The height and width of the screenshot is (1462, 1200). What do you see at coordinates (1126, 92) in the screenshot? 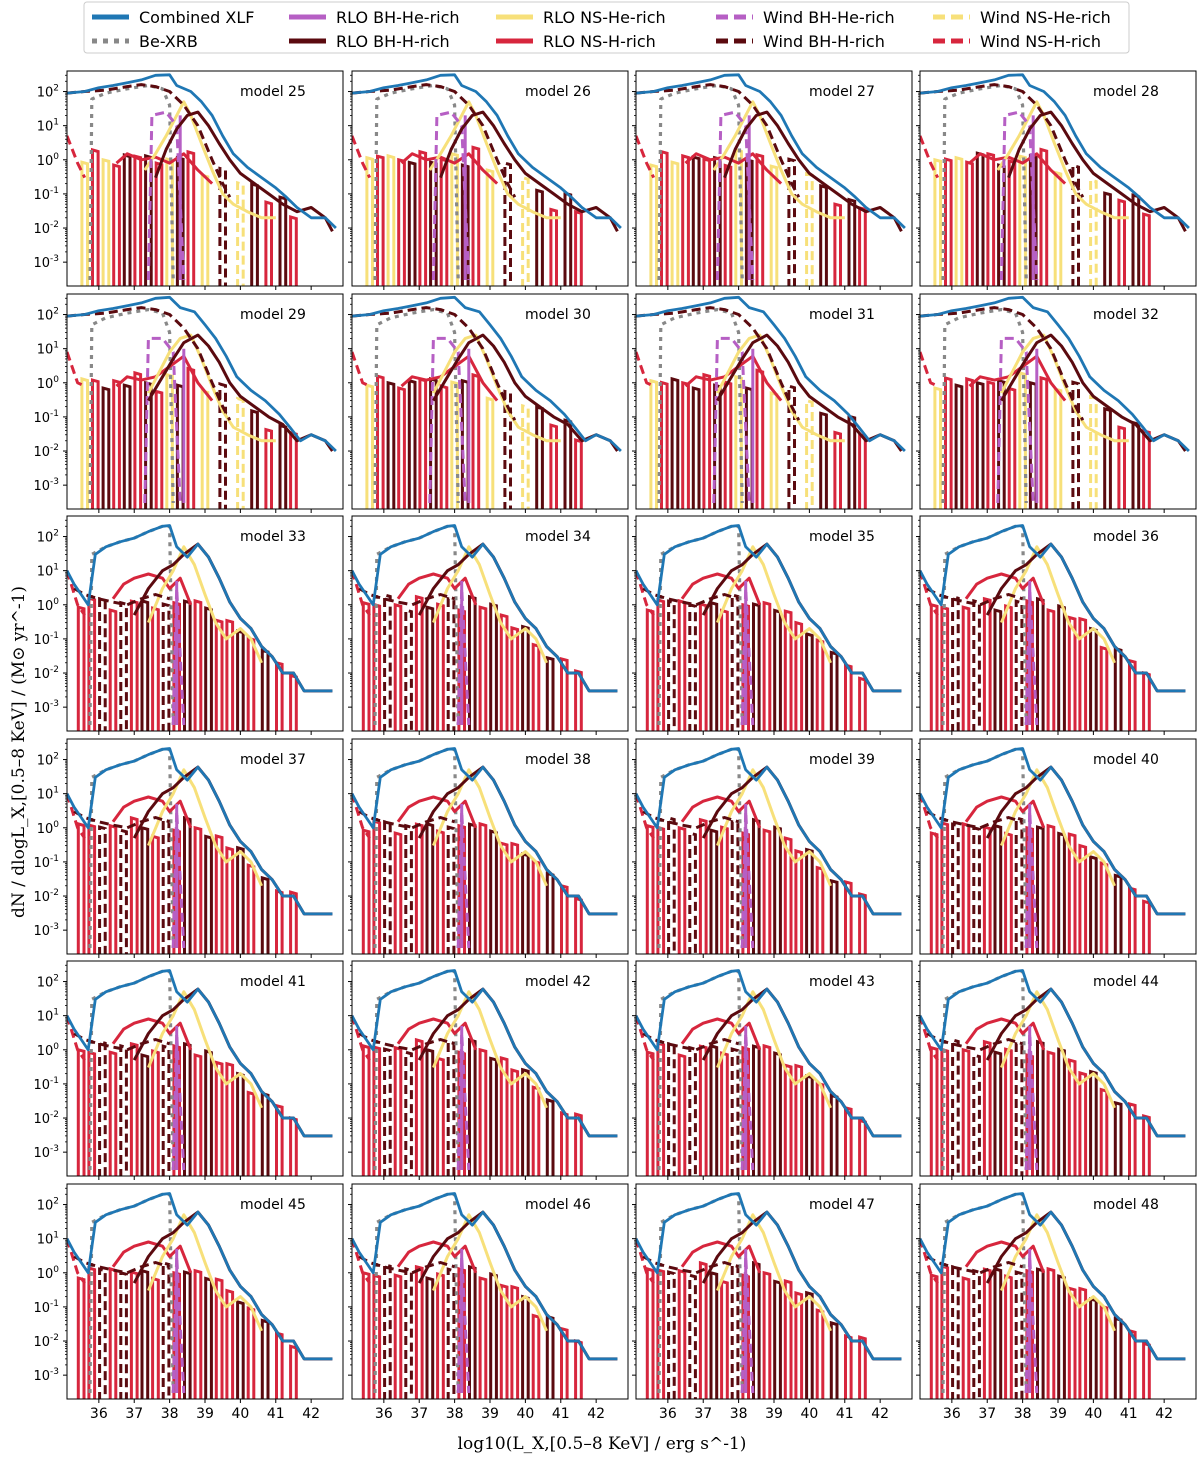
I see `panel-label: model 28` at bounding box center [1126, 92].